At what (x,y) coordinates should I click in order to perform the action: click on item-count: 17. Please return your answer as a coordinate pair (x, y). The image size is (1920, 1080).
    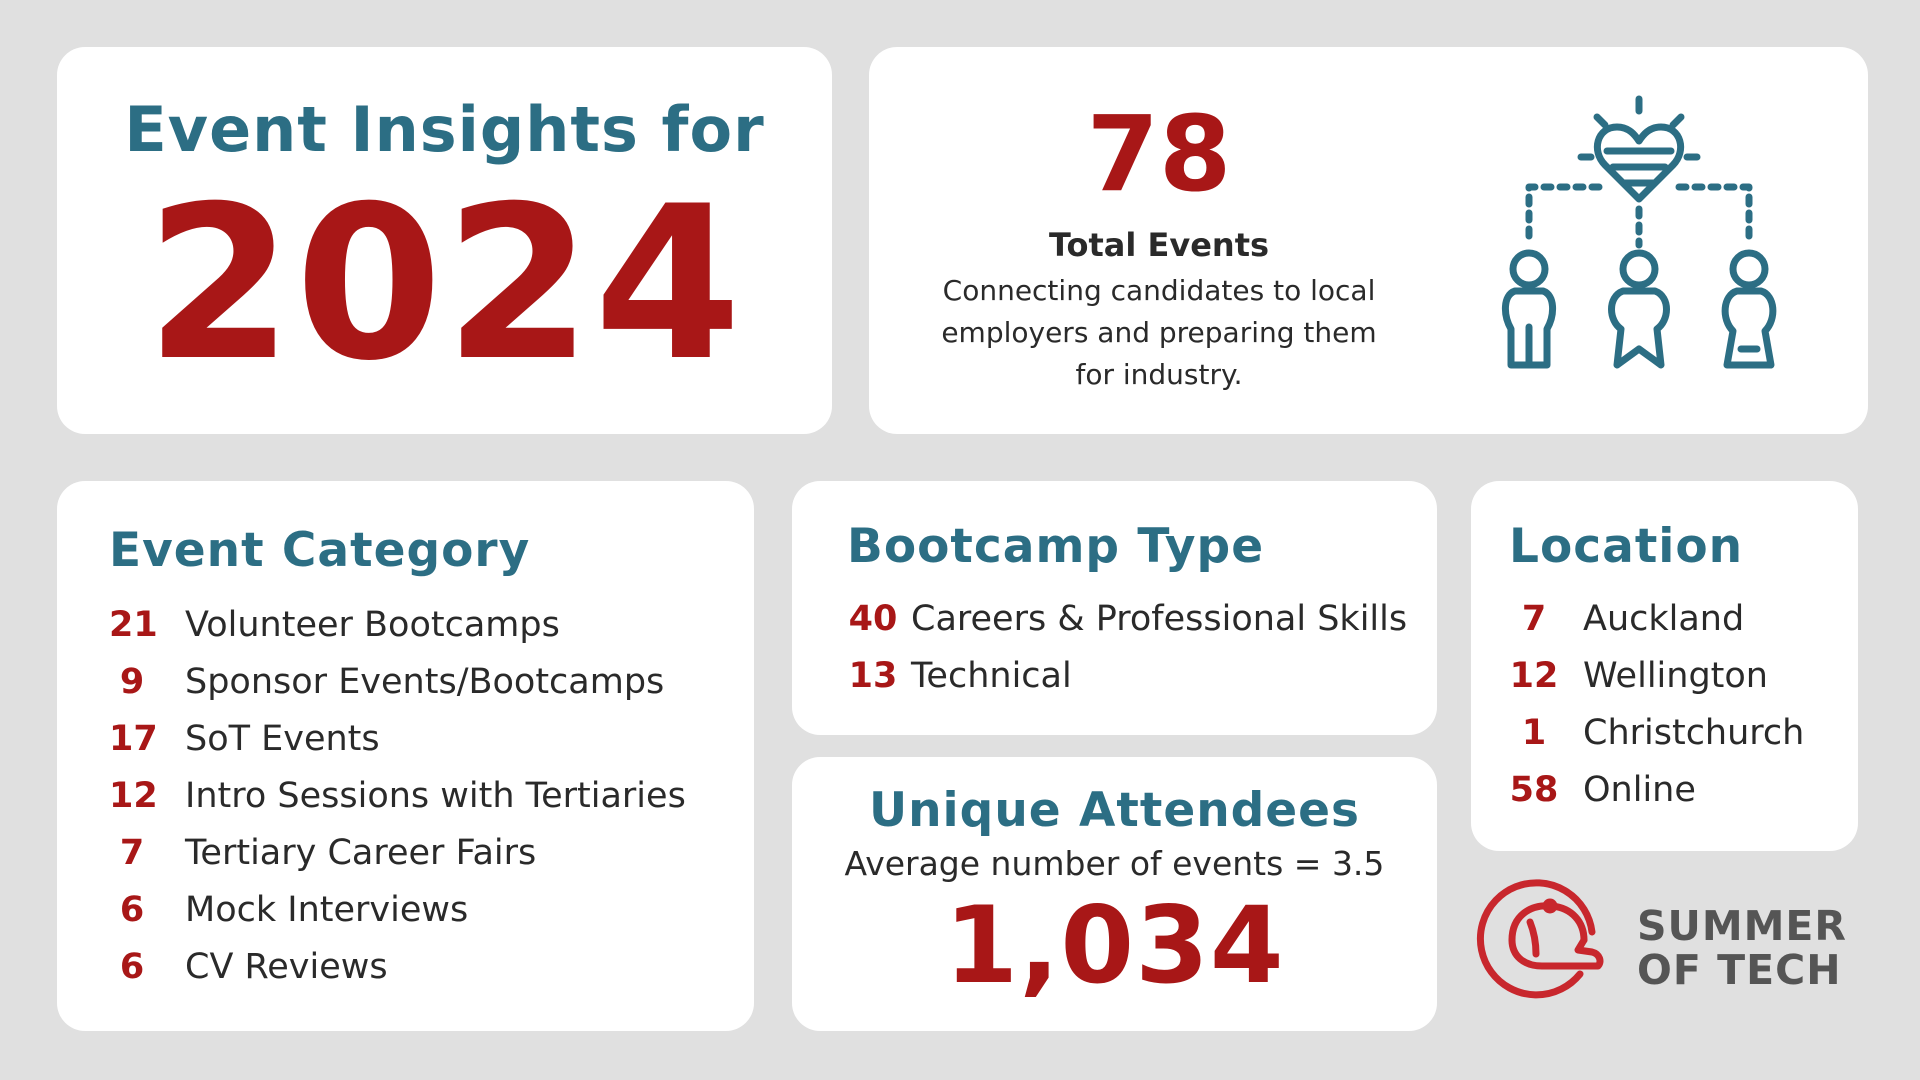
    Looking at the image, I should click on (133, 738).